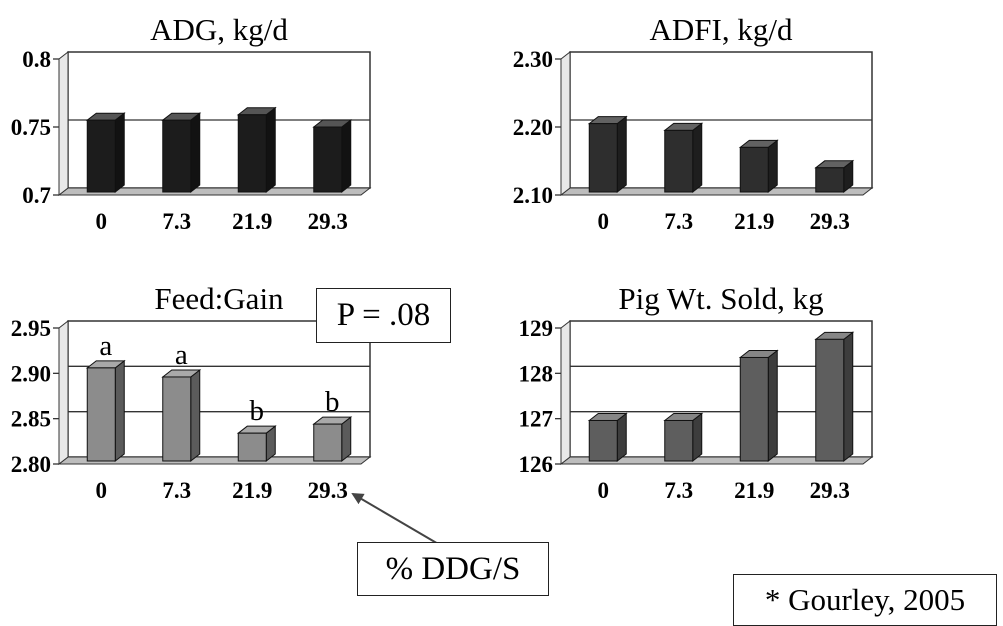 The height and width of the screenshot is (626, 1003). Describe the element at coordinates (754, 221) in the screenshot. I see `adfi-kg-d-x-tick-label: 21.9` at that location.